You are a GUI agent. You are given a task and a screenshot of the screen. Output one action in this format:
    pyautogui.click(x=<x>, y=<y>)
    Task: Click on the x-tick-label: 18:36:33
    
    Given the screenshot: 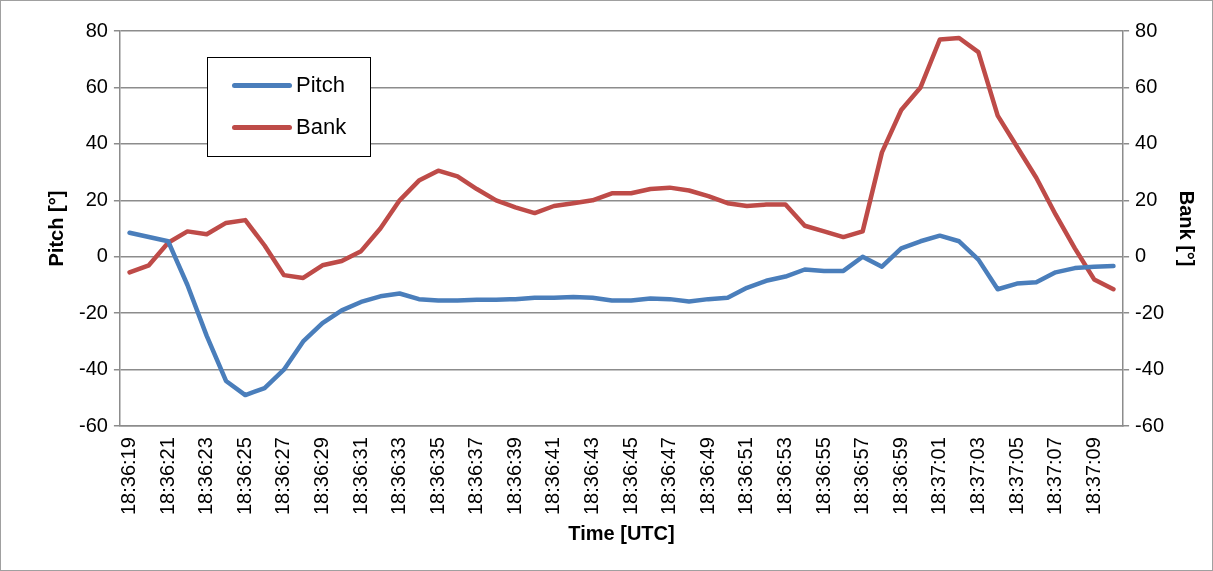 What is the action you would take?
    pyautogui.click(x=398, y=476)
    